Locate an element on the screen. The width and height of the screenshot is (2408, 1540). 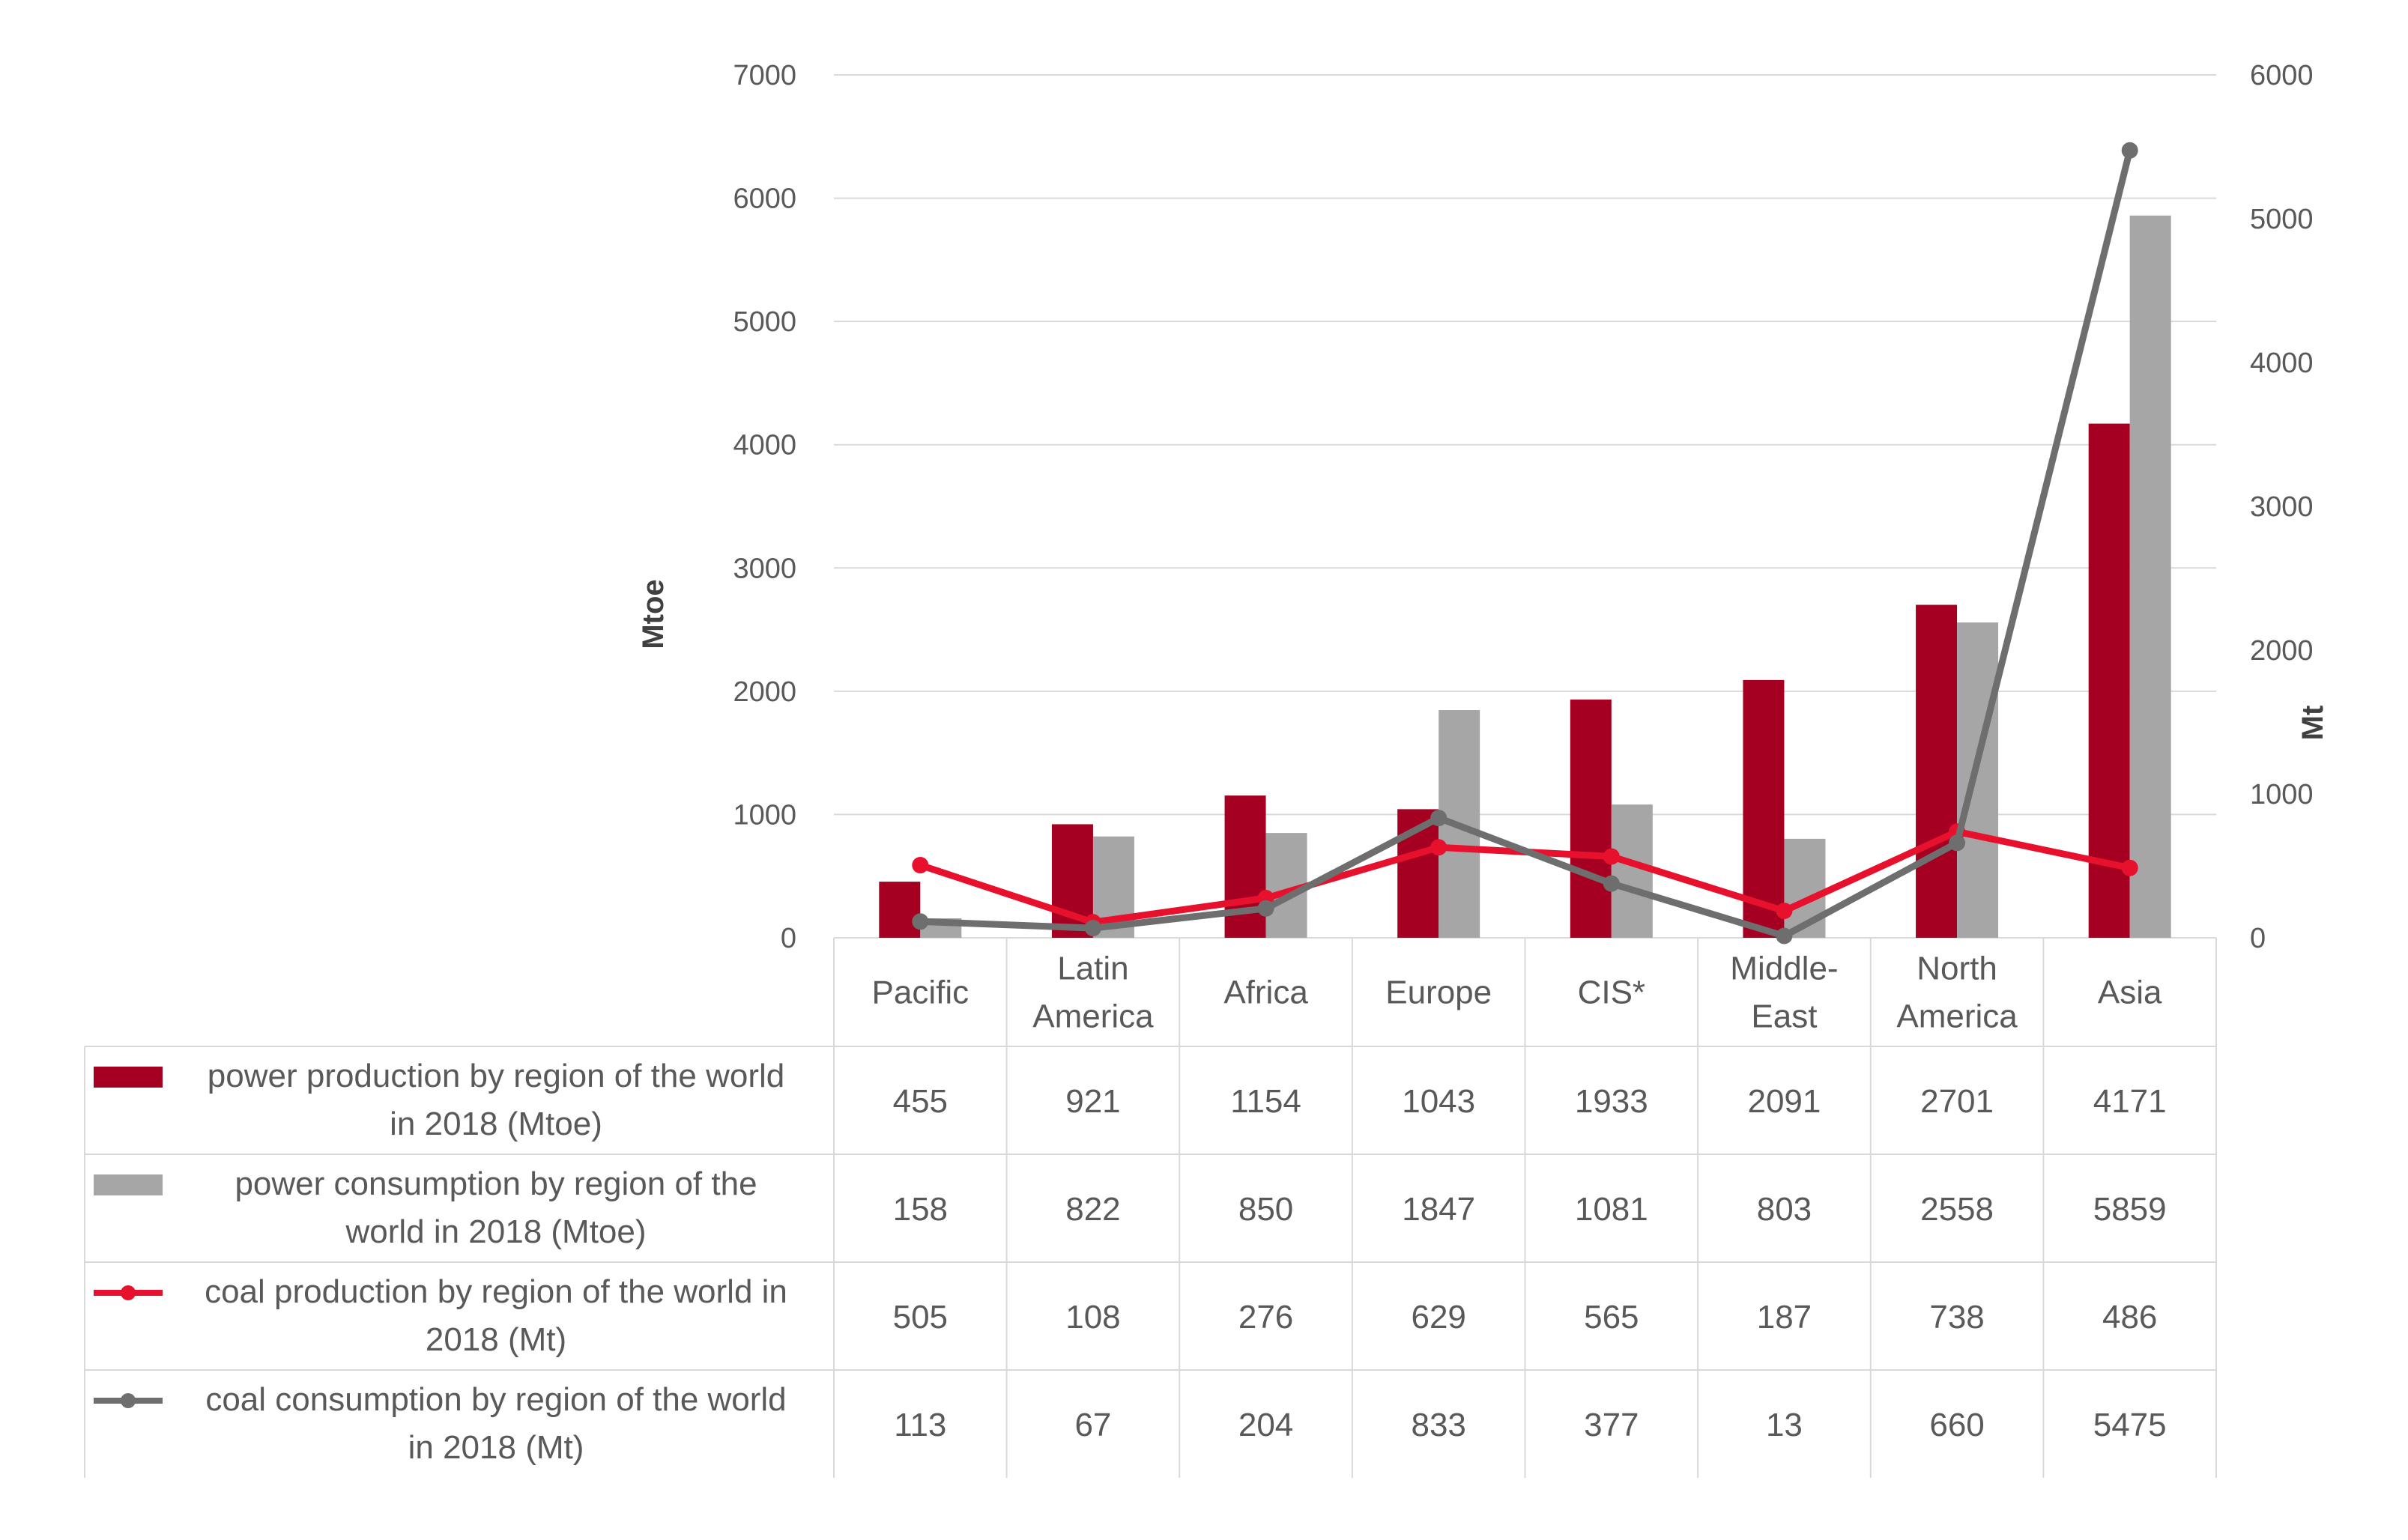
right-tick-label: 4000 is located at coordinates (2282, 363).